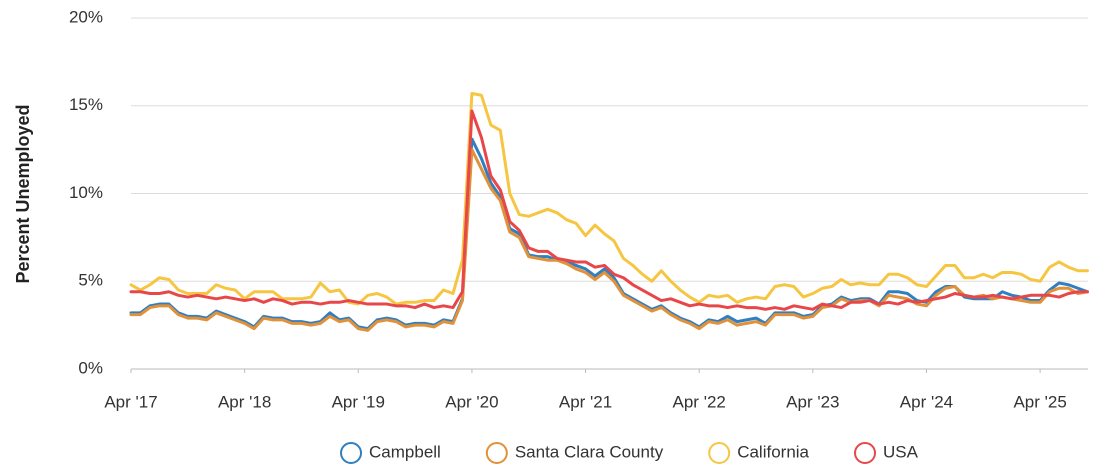 The image size is (1097, 470). What do you see at coordinates (86, 16) in the screenshot?
I see `y-tick-label: 20%` at bounding box center [86, 16].